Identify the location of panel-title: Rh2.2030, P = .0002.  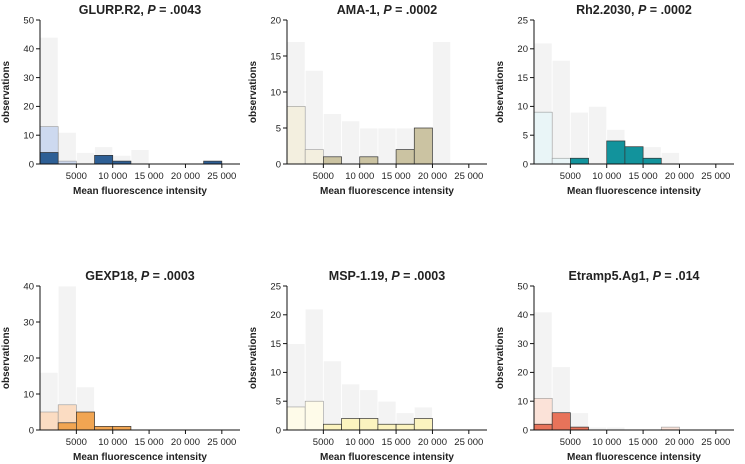
(634, 10).